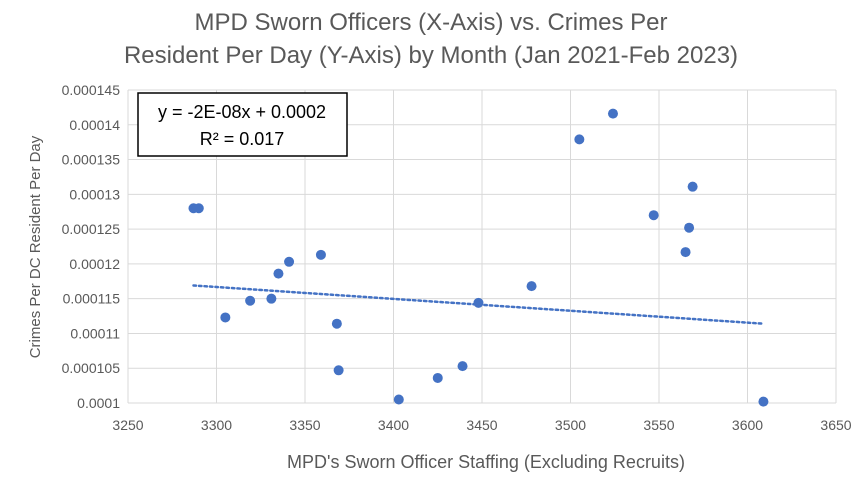 The image size is (858, 483). What do you see at coordinates (91, 229) in the screenshot?
I see `y-tick-label: 0.000125` at bounding box center [91, 229].